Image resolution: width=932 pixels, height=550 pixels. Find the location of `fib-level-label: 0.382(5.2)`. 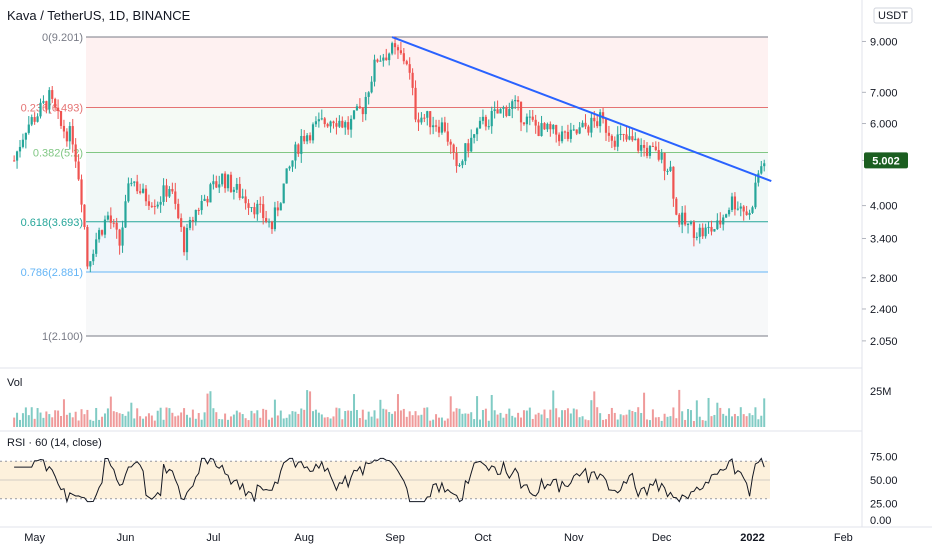

fib-level-label: 0.382(5.2) is located at coordinates (58, 153).